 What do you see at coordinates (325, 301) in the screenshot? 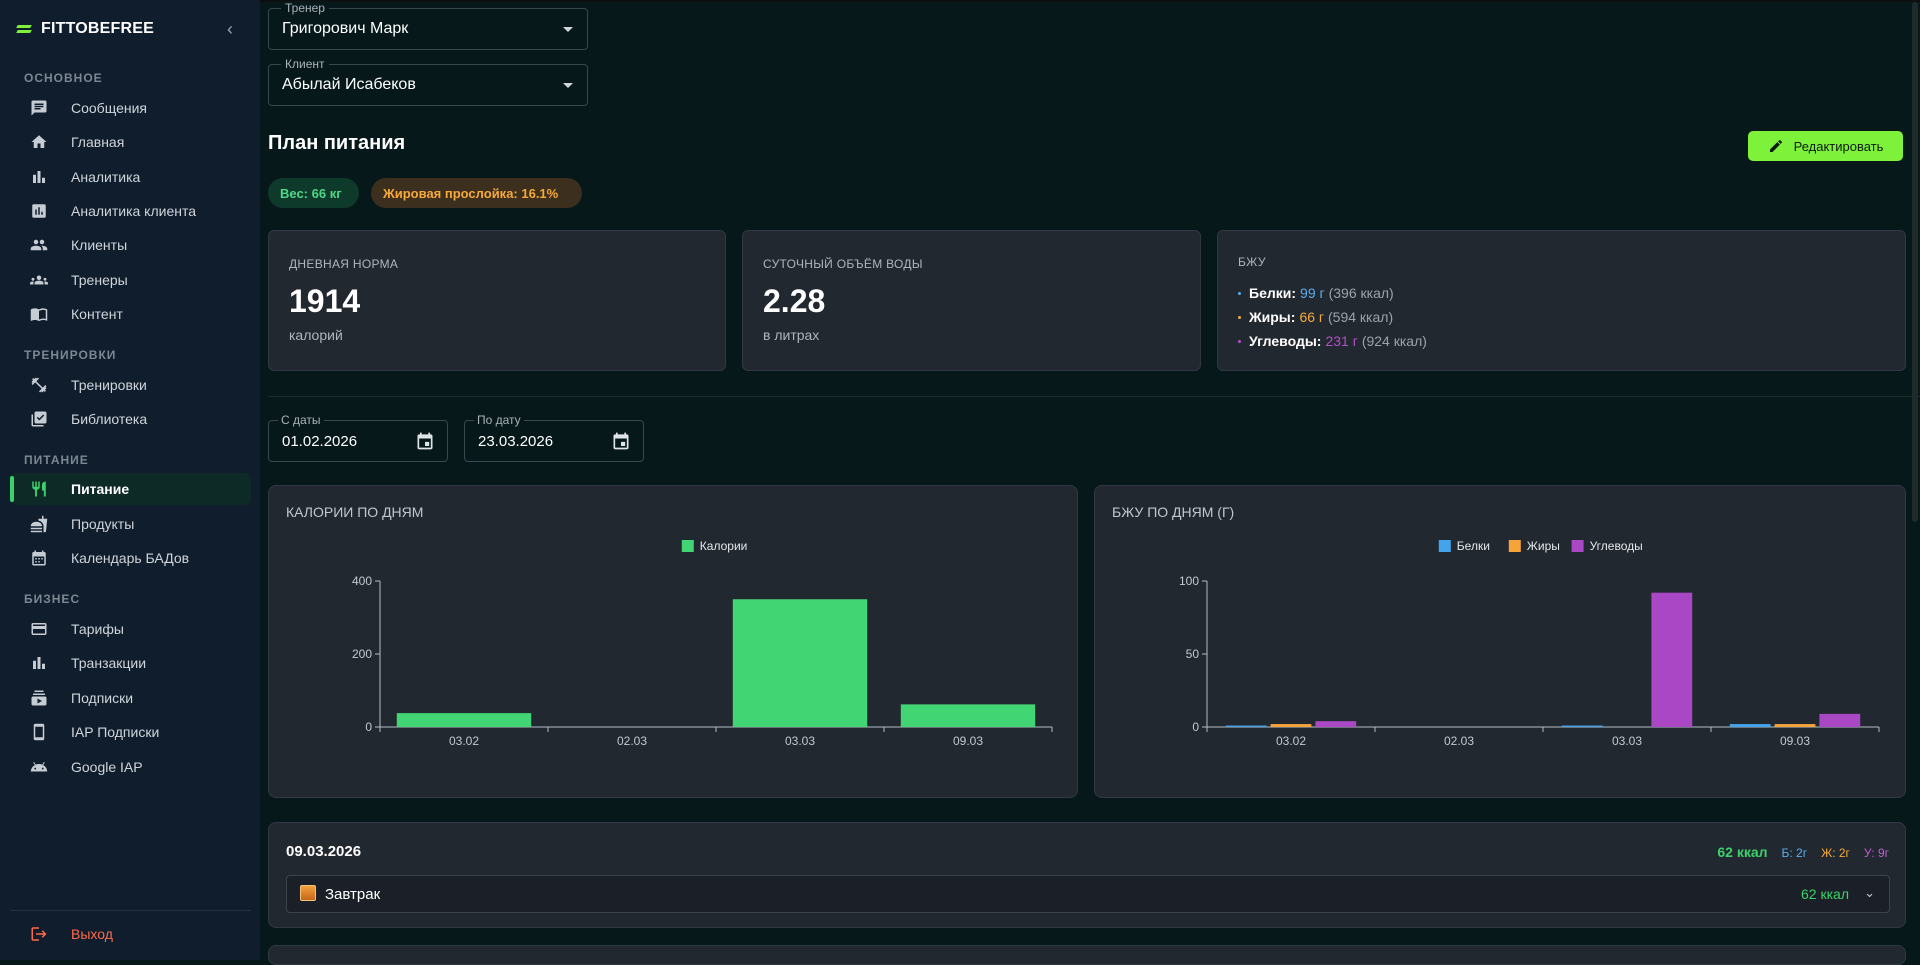
I see `daily-calories-value: 1914` at bounding box center [325, 301].